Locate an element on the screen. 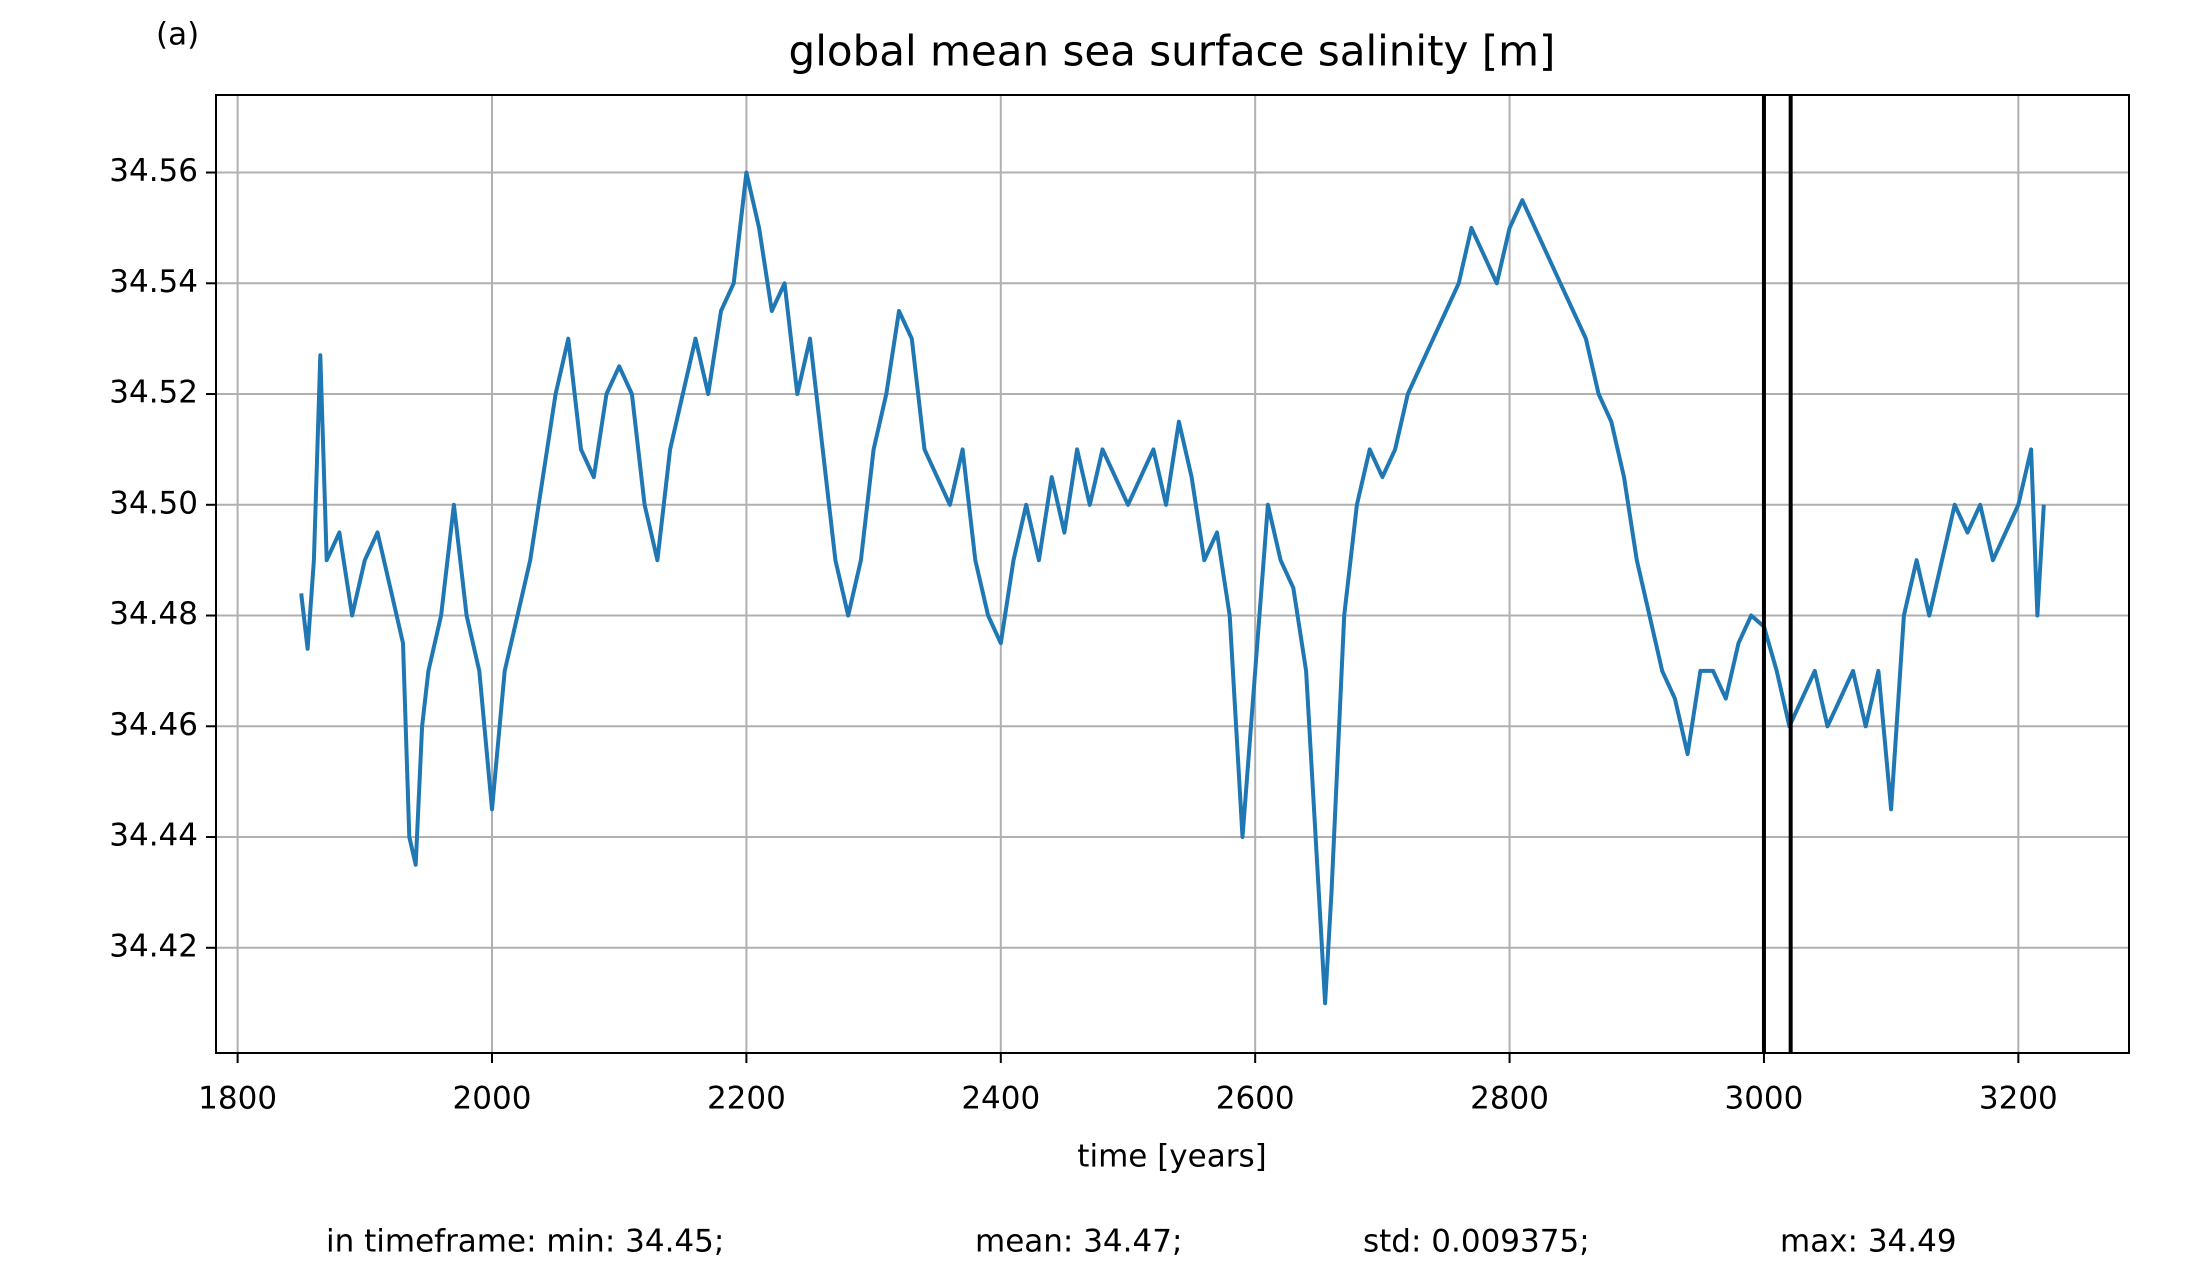 Image resolution: width=2196 pixels, height=1263 pixels. x-tick-label: 2000 is located at coordinates (492, 1099).